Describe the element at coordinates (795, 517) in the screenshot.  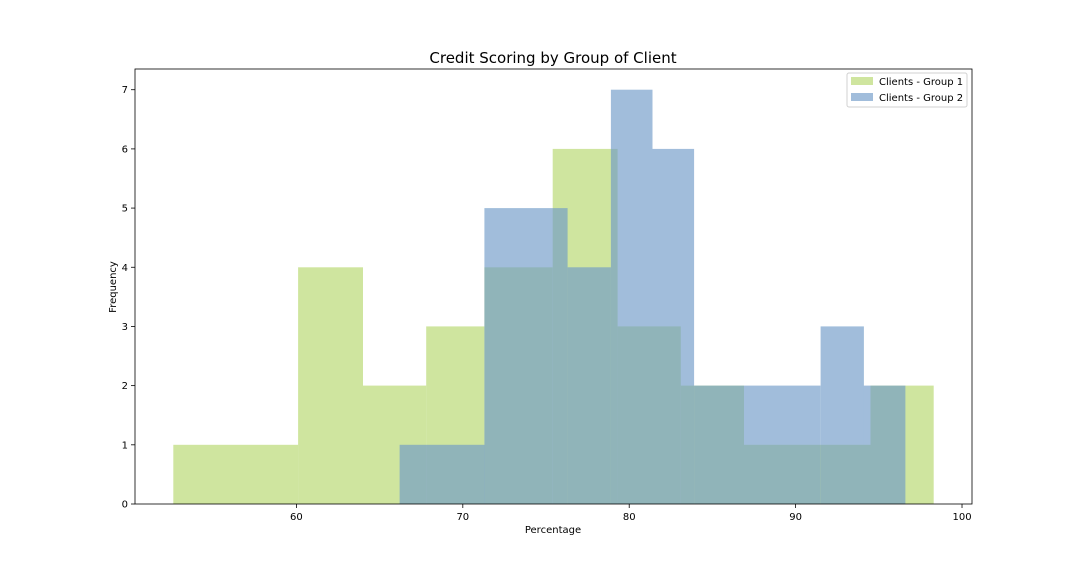
I see `x-tick-label-90: 90` at that location.